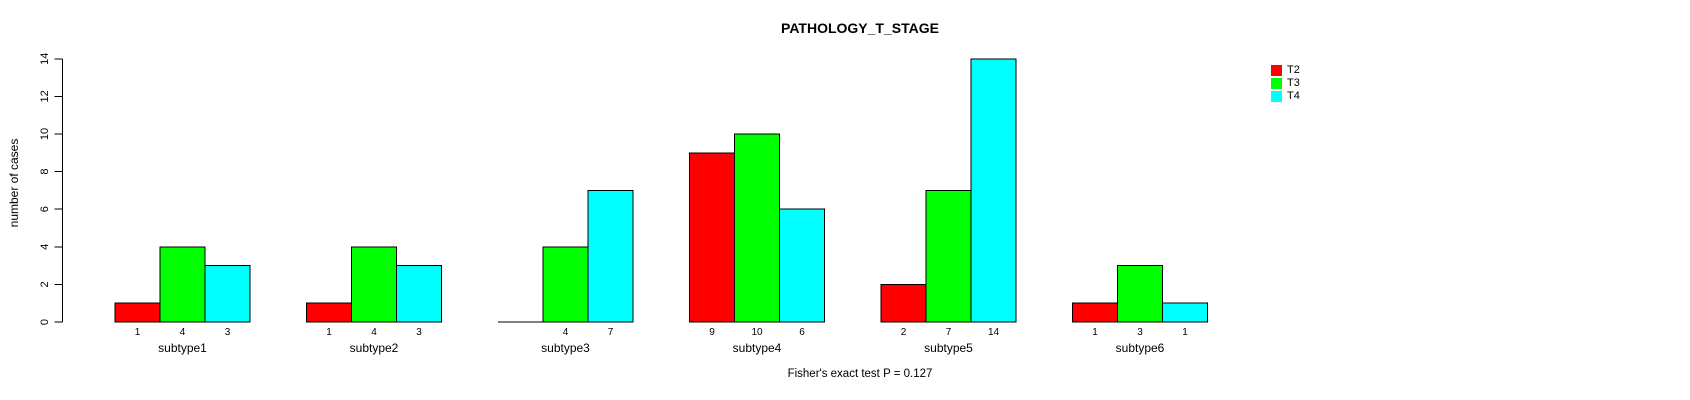 The image size is (1690, 400). What do you see at coordinates (45, 96) in the screenshot?
I see `y-tick-label: 12` at bounding box center [45, 96].